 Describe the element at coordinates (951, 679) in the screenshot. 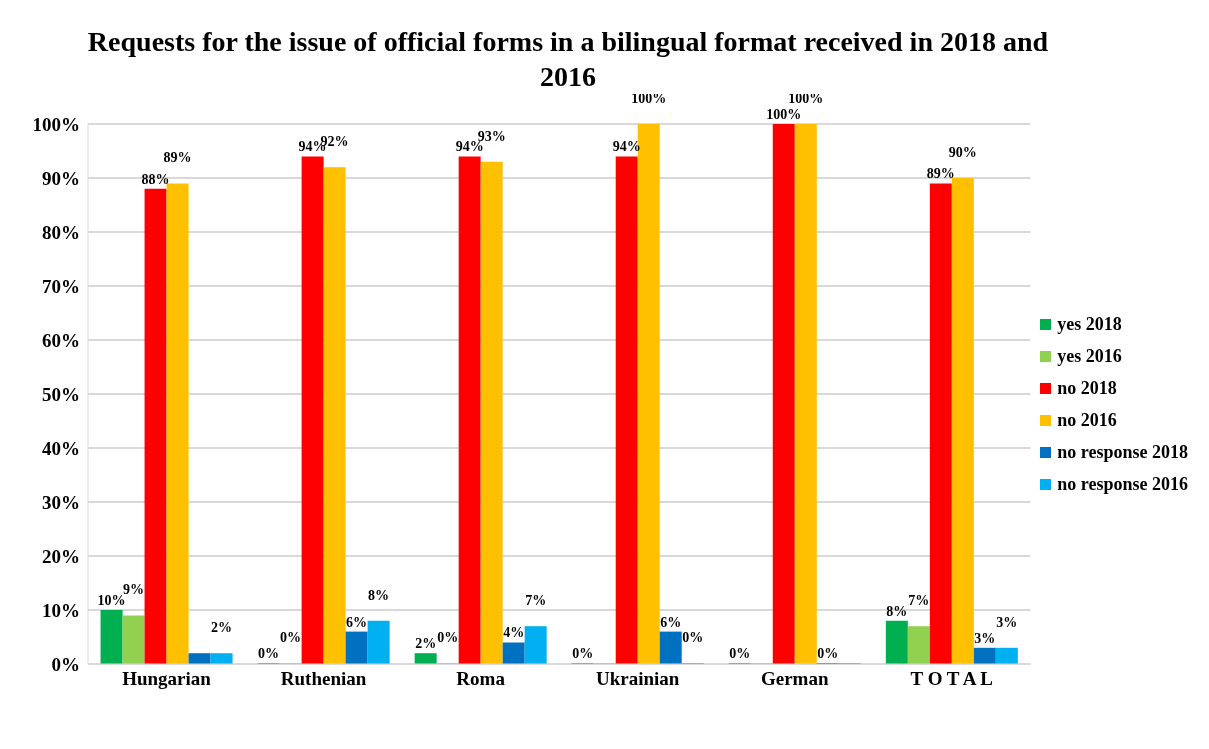

I see `x-tick-label: T O T A L` at that location.